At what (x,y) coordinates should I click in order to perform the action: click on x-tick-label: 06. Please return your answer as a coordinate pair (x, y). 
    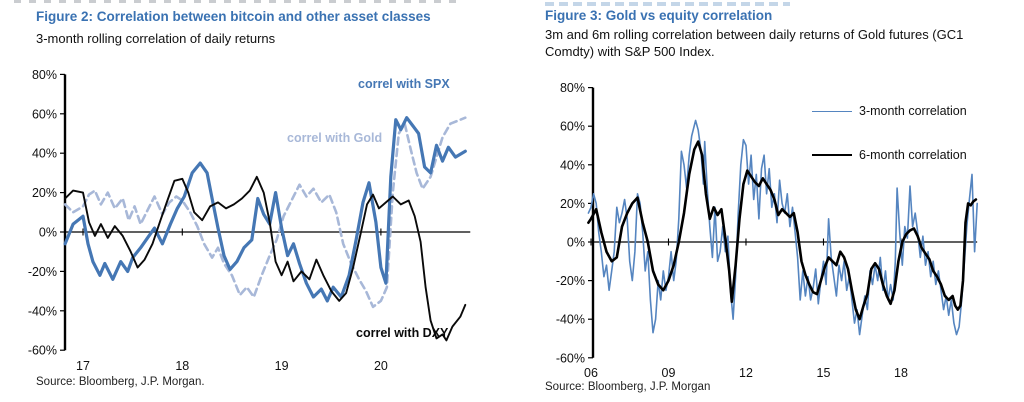
    Looking at the image, I should click on (591, 373).